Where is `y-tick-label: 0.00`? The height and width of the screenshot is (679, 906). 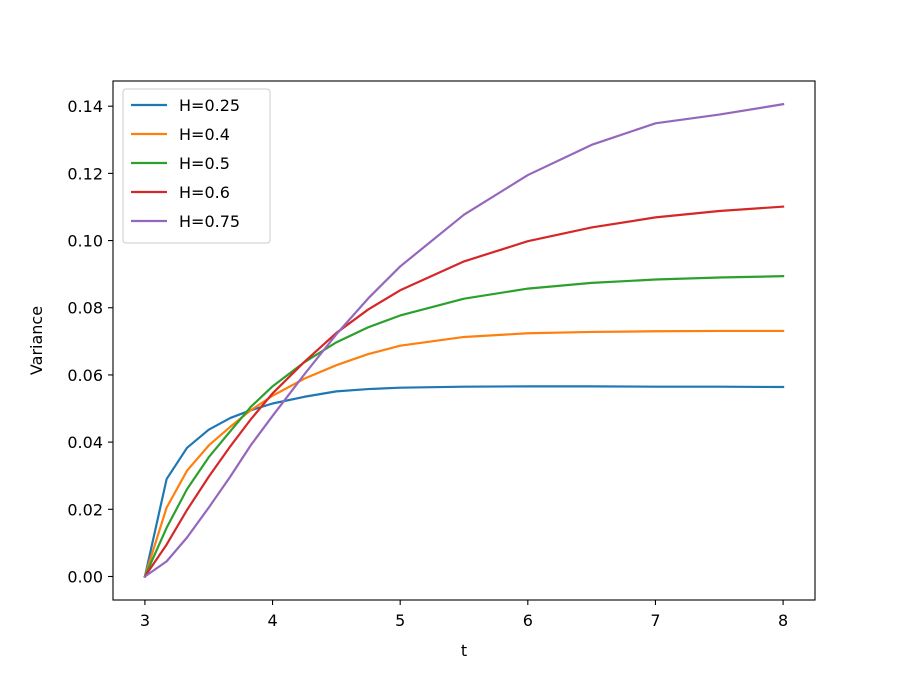 y-tick-label: 0.00 is located at coordinates (85, 576).